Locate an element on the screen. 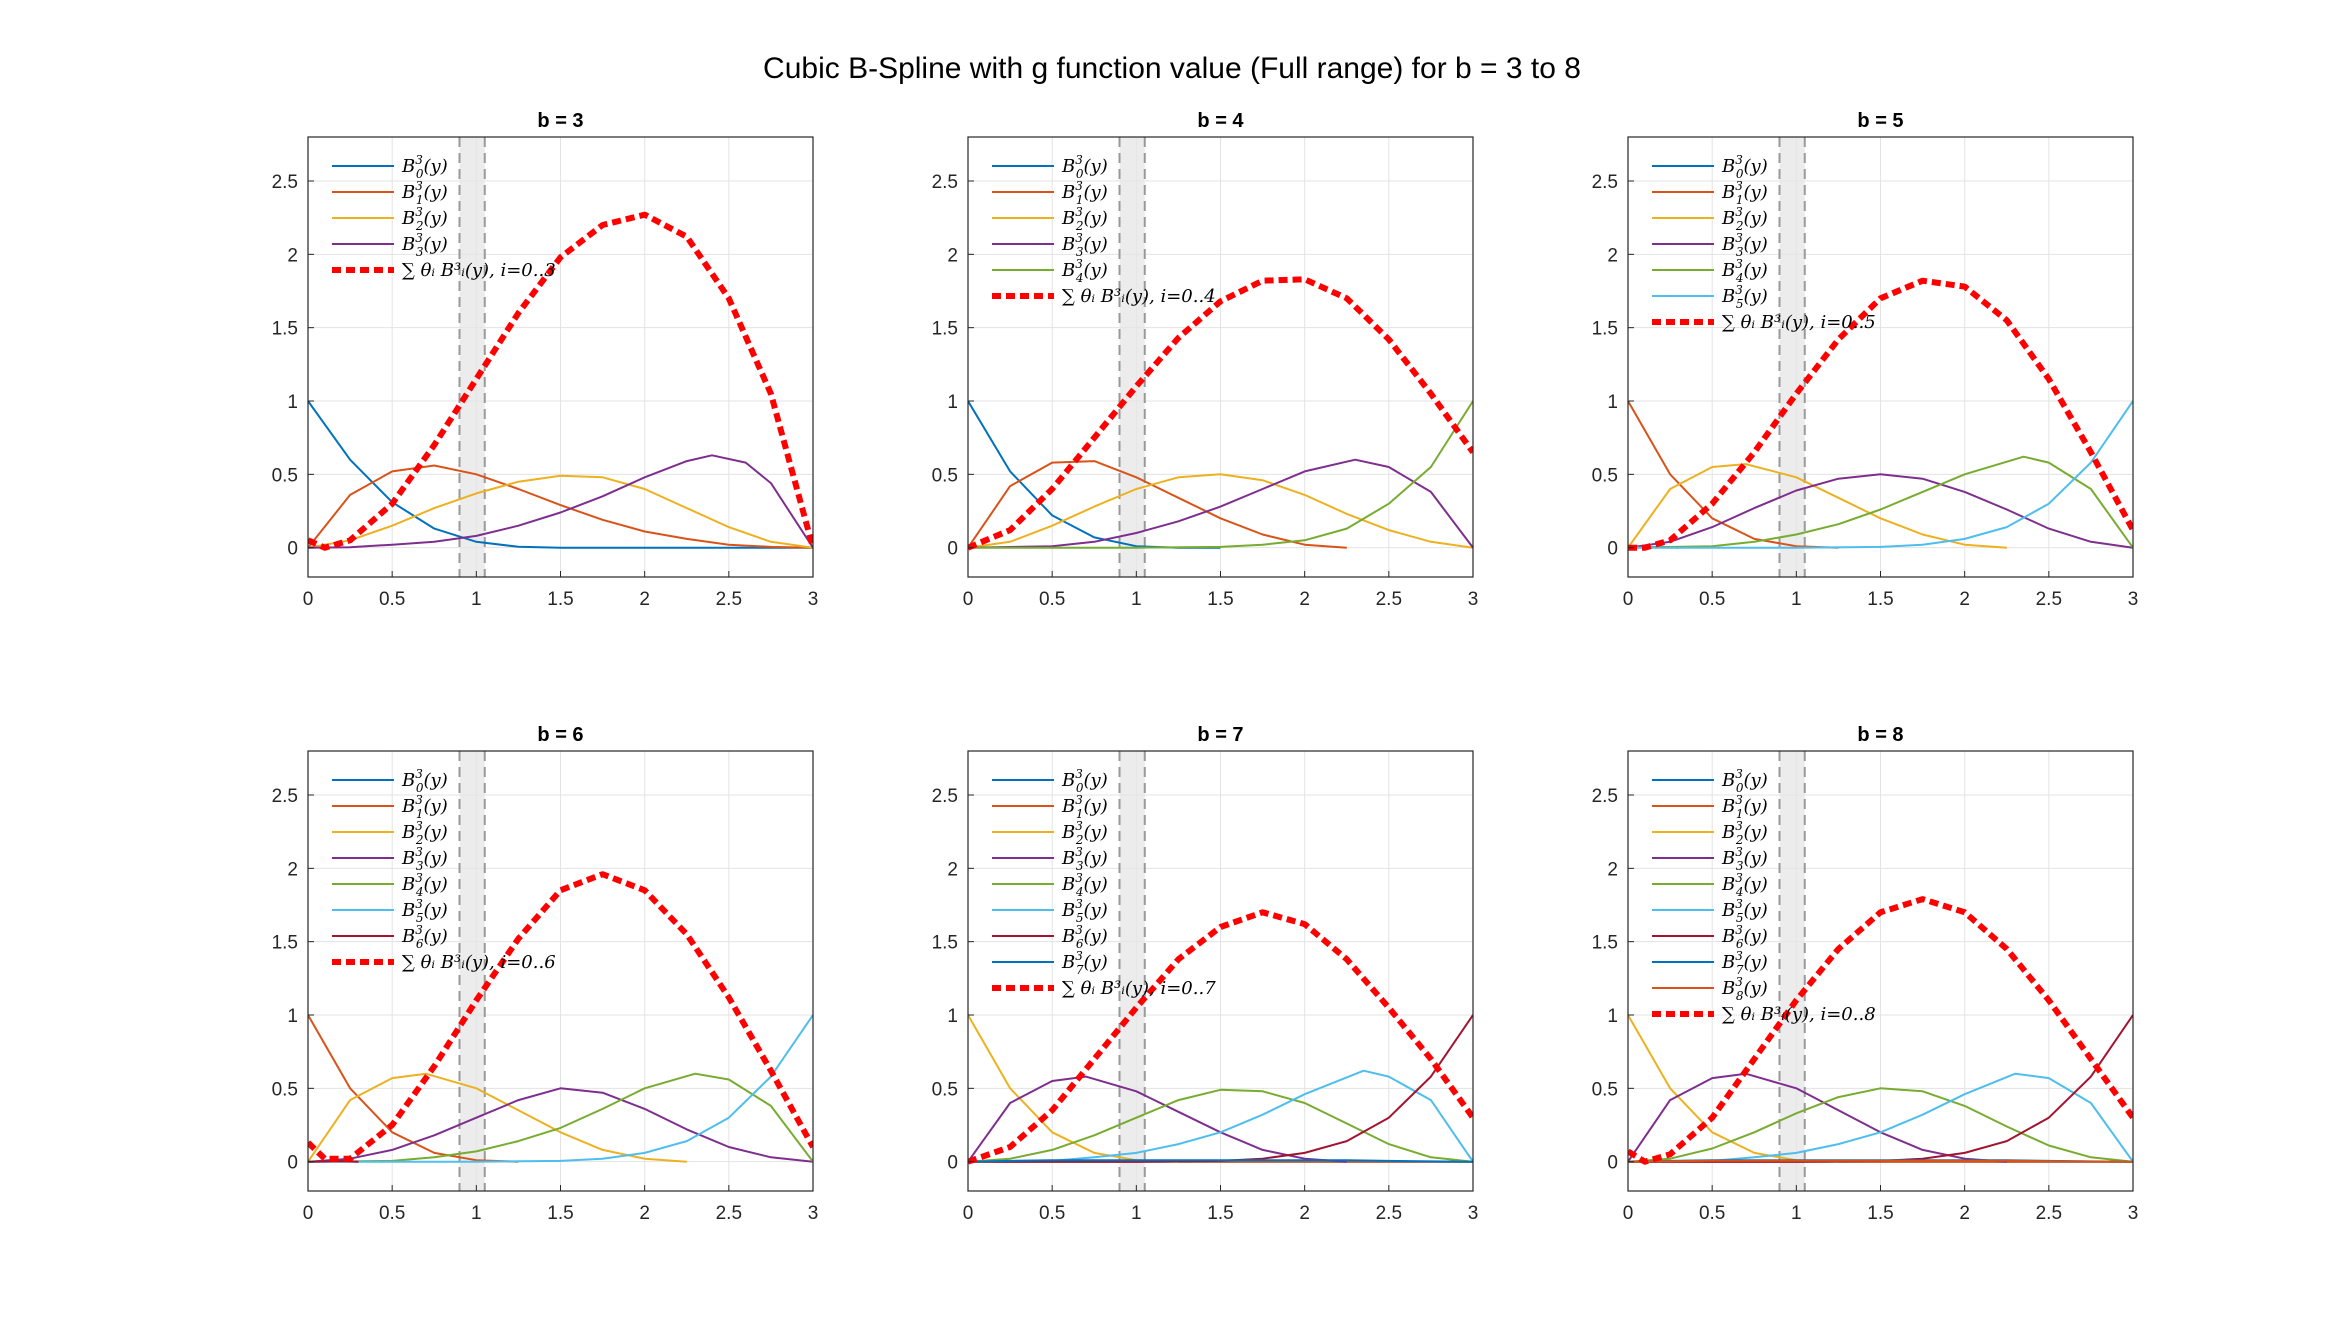 Image resolution: width=2344 pixels, height=1328 pixels. panel-title: b = 6 is located at coordinates (560, 735).